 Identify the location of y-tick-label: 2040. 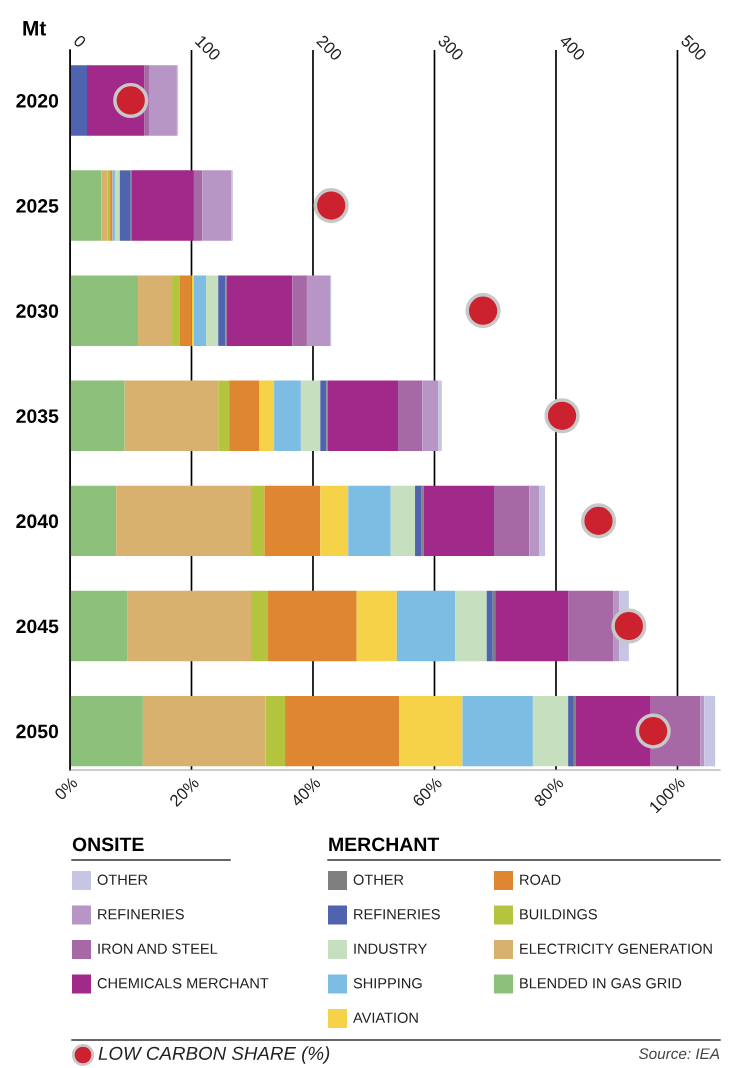
(37, 521).